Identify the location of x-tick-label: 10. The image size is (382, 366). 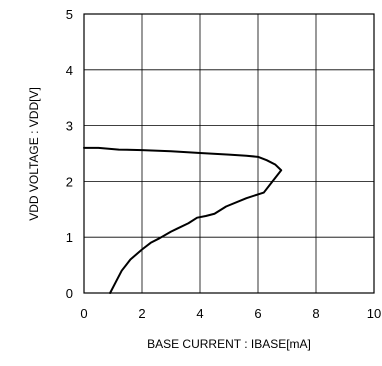
(374, 313).